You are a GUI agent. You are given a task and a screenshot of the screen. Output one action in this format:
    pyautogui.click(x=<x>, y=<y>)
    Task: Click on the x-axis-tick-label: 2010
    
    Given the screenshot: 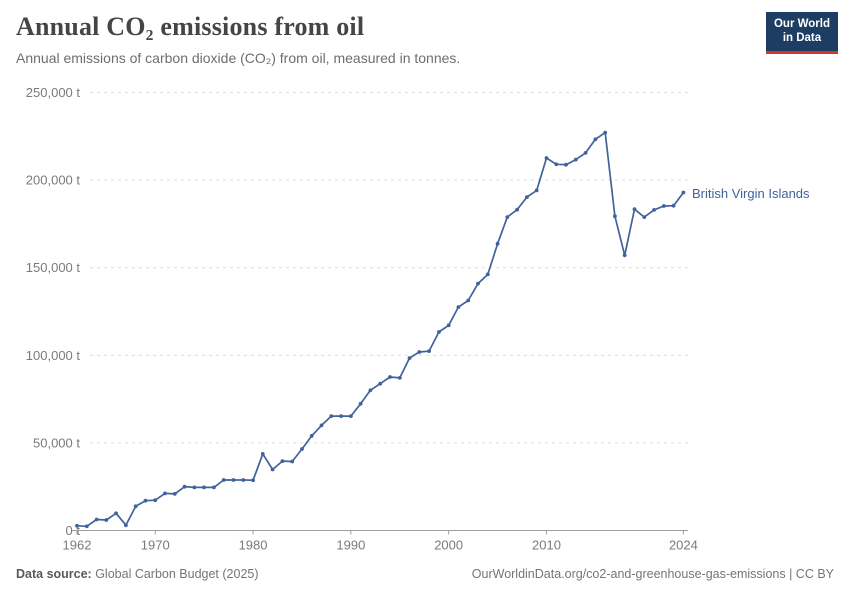 What is the action you would take?
    pyautogui.click(x=546, y=545)
    